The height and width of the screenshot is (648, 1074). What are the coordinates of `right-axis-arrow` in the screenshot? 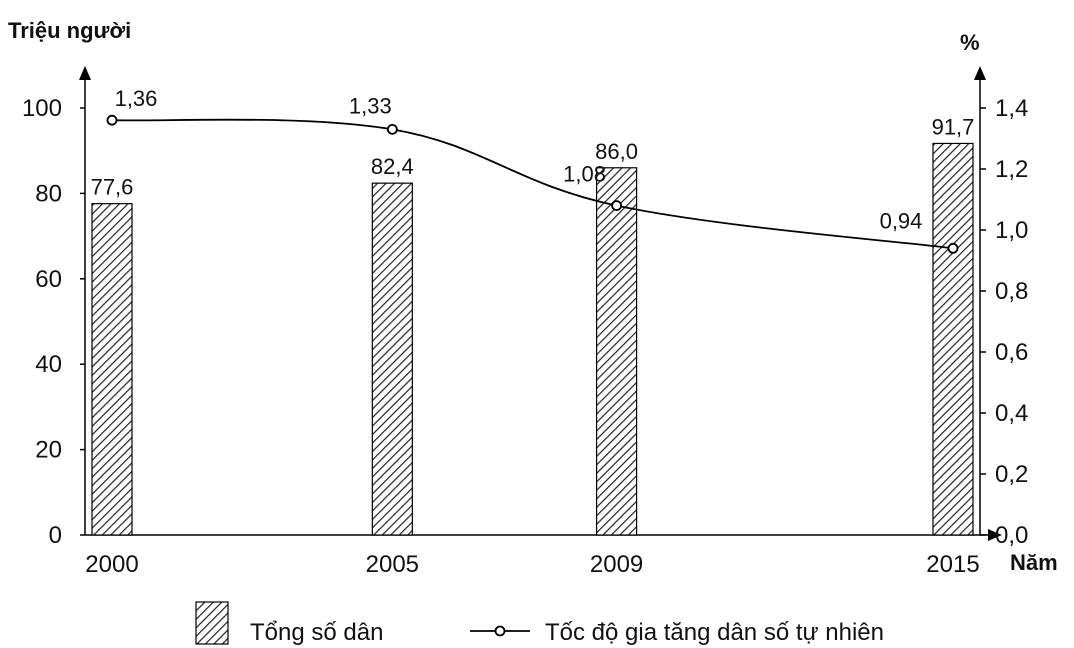 It's located at (980, 73).